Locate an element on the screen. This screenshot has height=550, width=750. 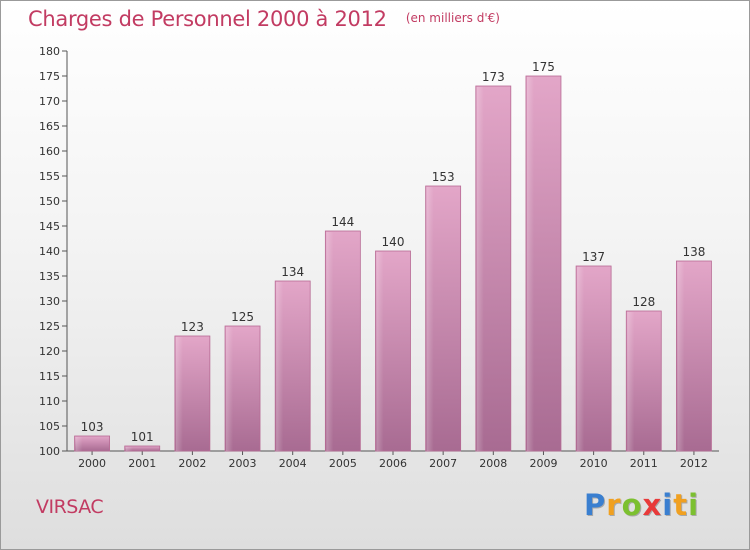
bar-value-label: 134 is located at coordinates (292, 272).